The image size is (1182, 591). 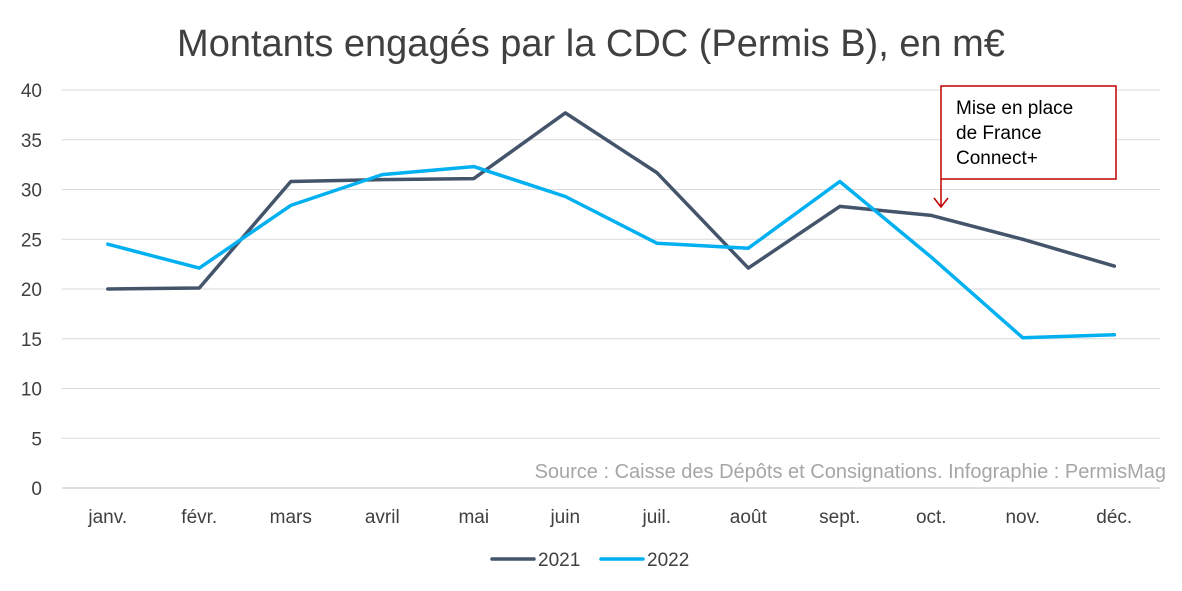 I want to click on x-tick-label: déc., so click(x=1114, y=517).